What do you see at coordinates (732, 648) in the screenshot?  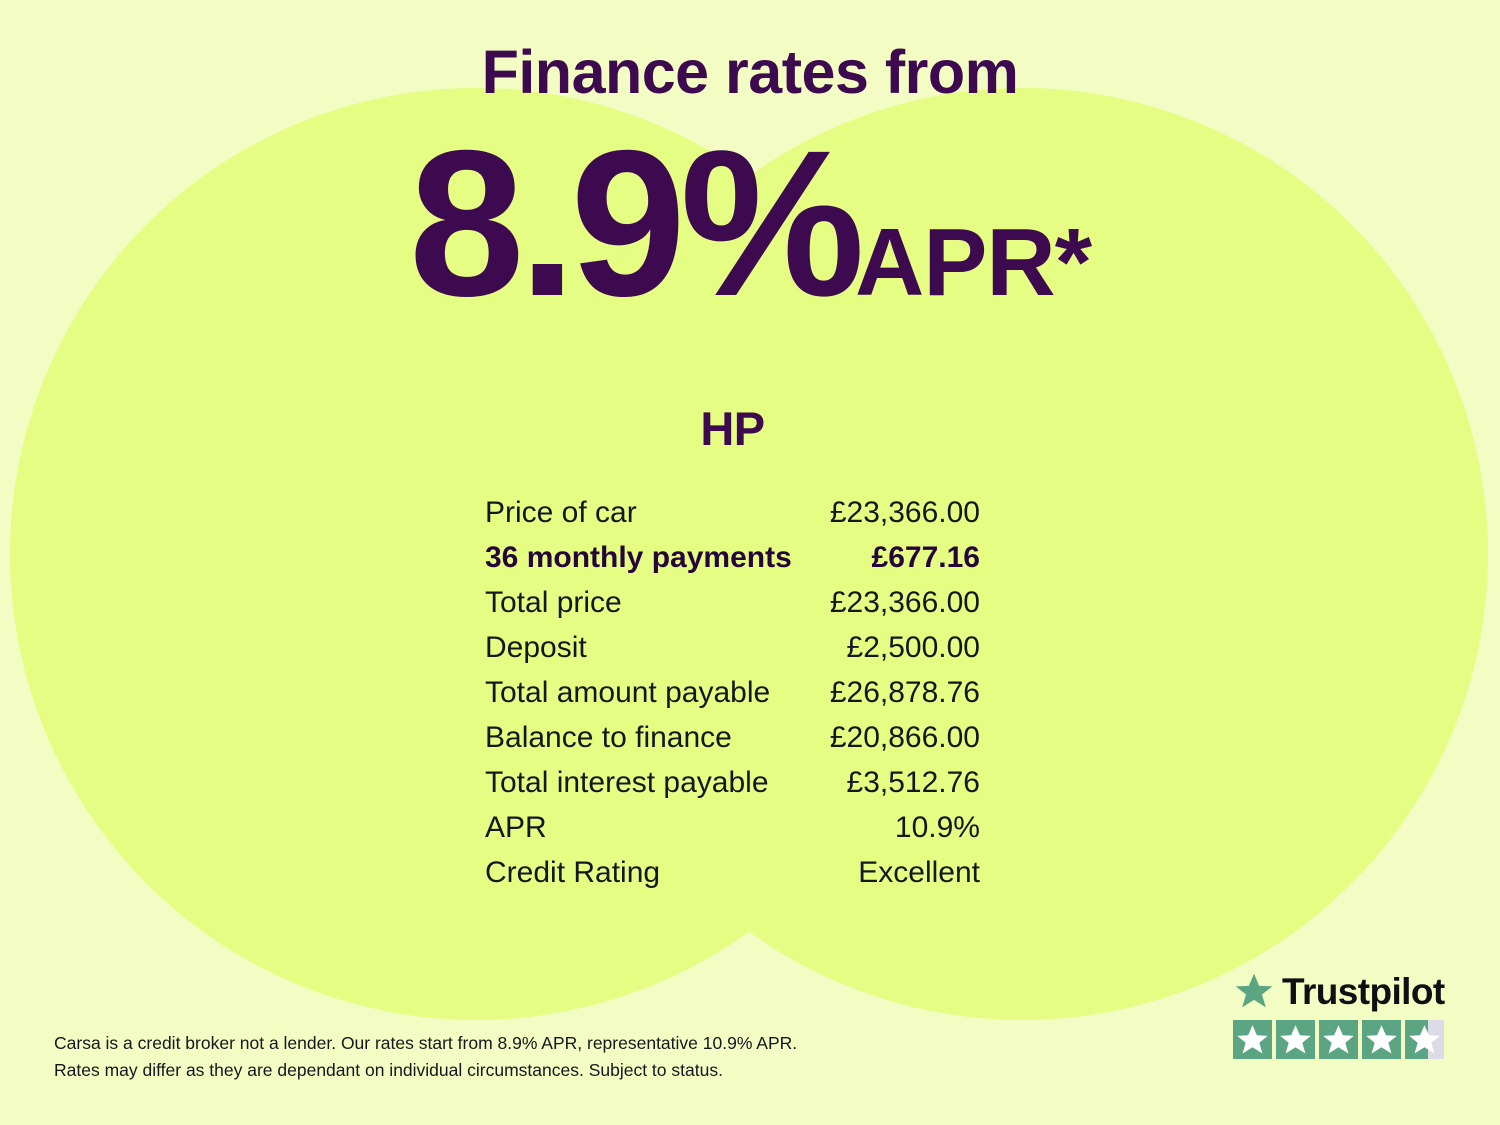 I see `plan-row: Deposit £2,500.00` at bounding box center [732, 648].